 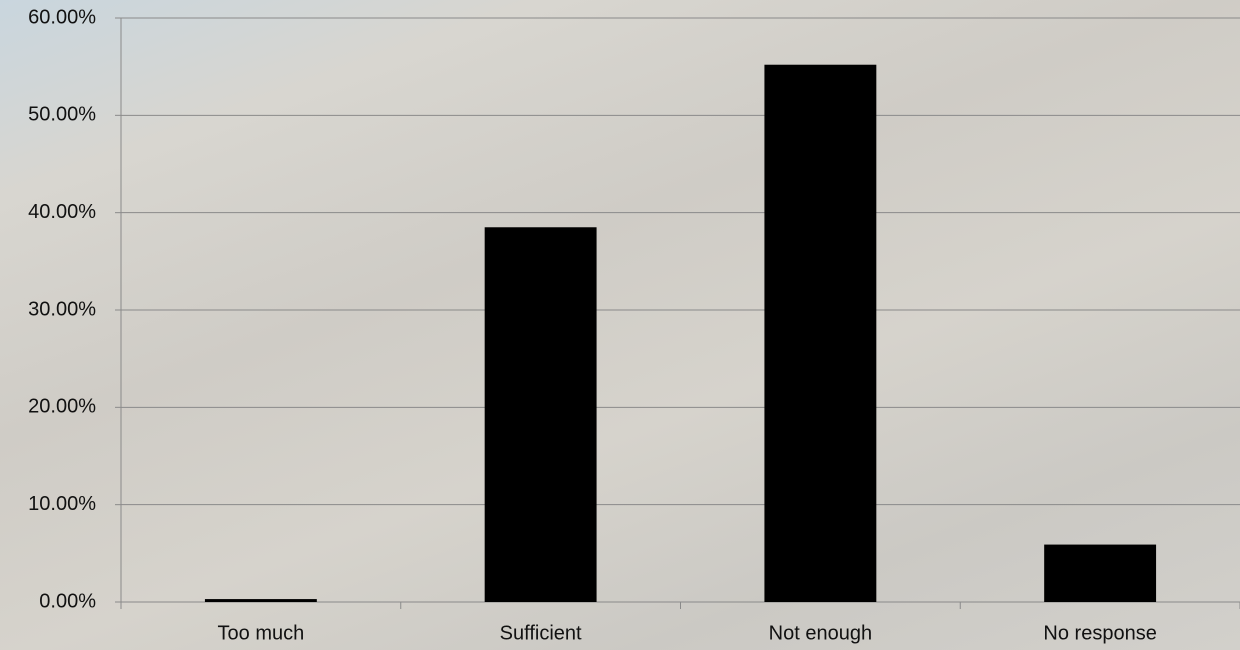 What do you see at coordinates (261, 633) in the screenshot?
I see `x-tick-label: Too much` at bounding box center [261, 633].